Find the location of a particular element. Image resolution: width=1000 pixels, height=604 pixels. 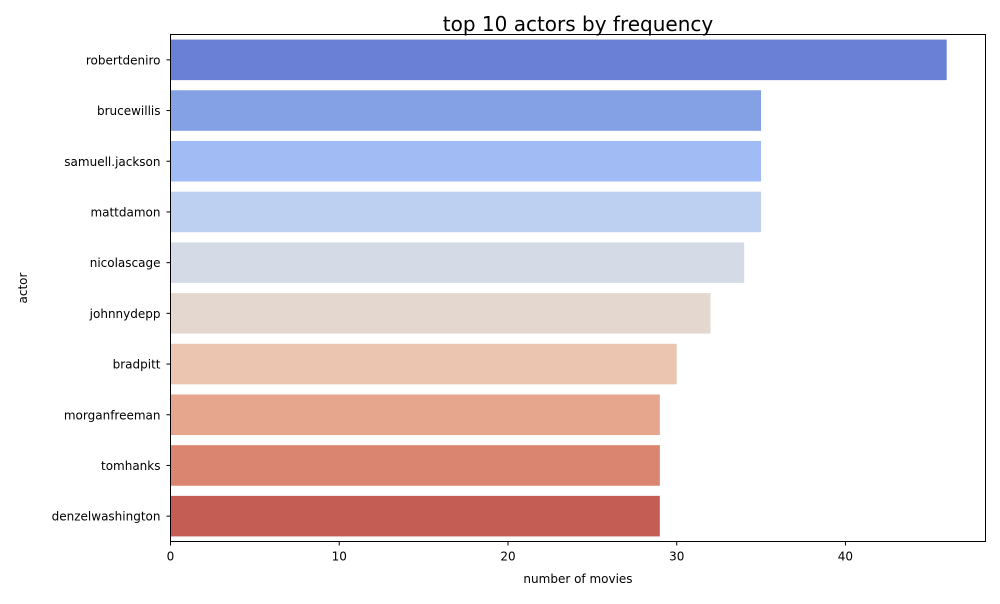

y-tick-label: robertdeniro is located at coordinates (123, 60).